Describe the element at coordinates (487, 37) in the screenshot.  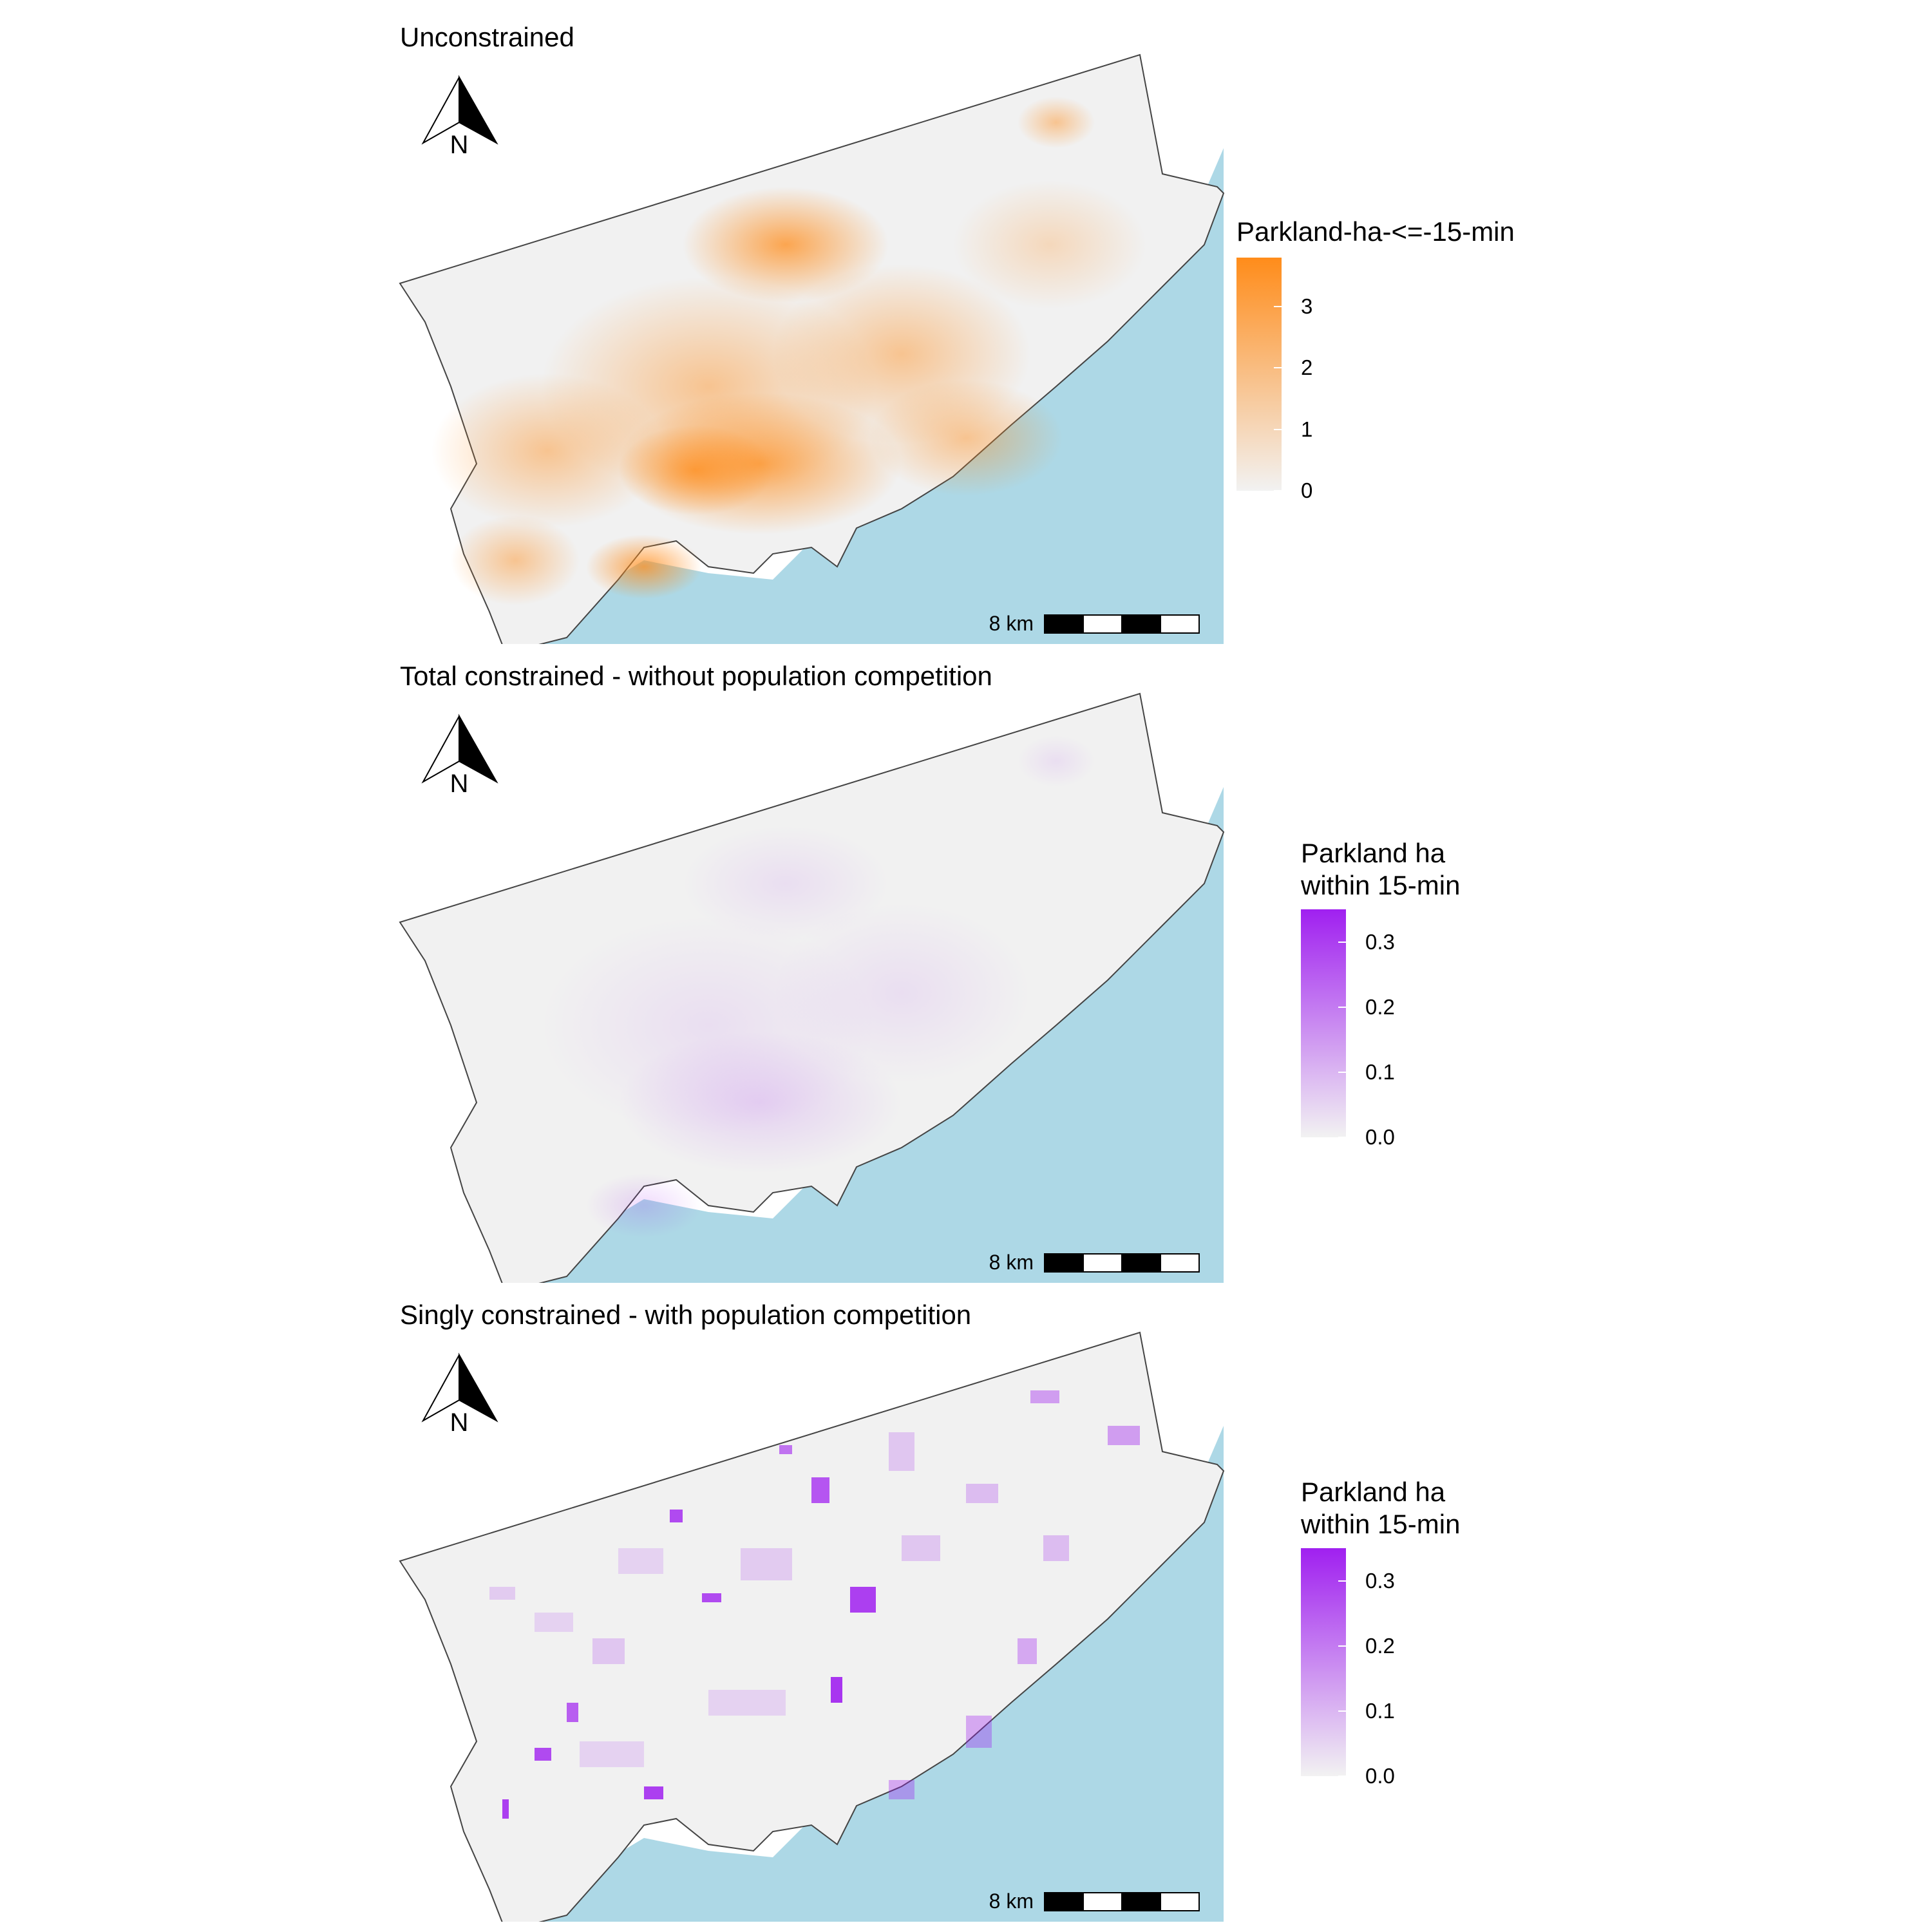
I see `panel-title: Unconstrained` at that location.